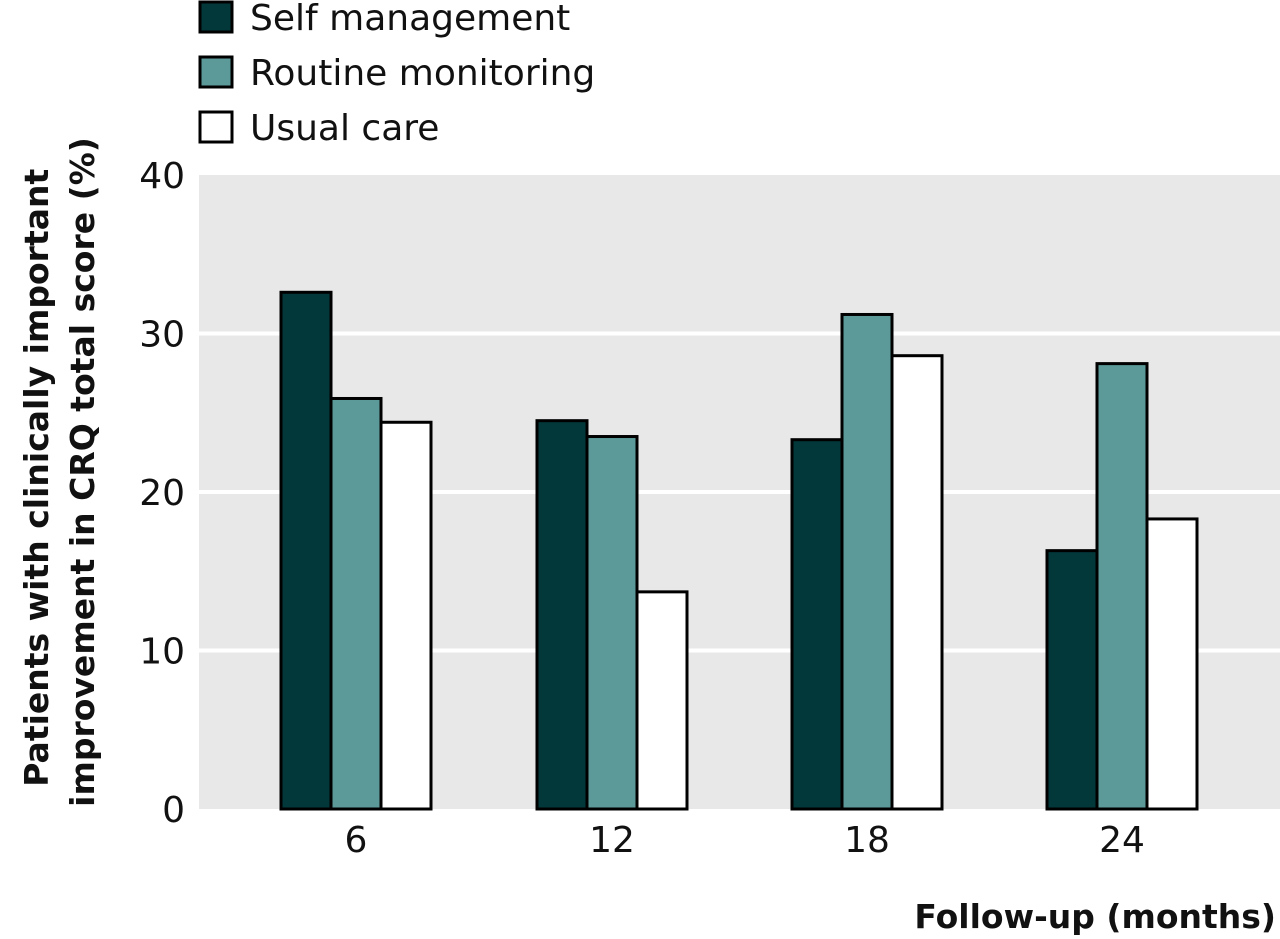 The image size is (1280, 939). I want to click on legend-swatch-self-management, so click(216, 17).